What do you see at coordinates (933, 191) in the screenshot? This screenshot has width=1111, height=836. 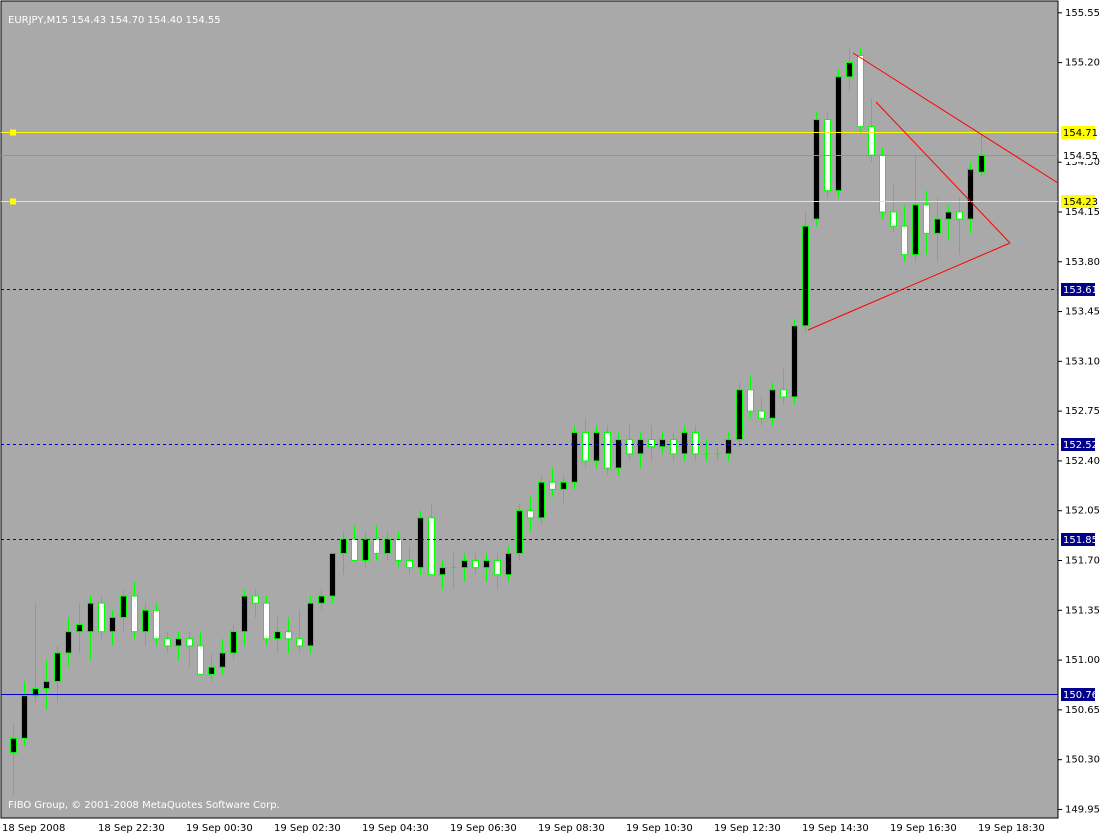 I see `trend-lines` at bounding box center [933, 191].